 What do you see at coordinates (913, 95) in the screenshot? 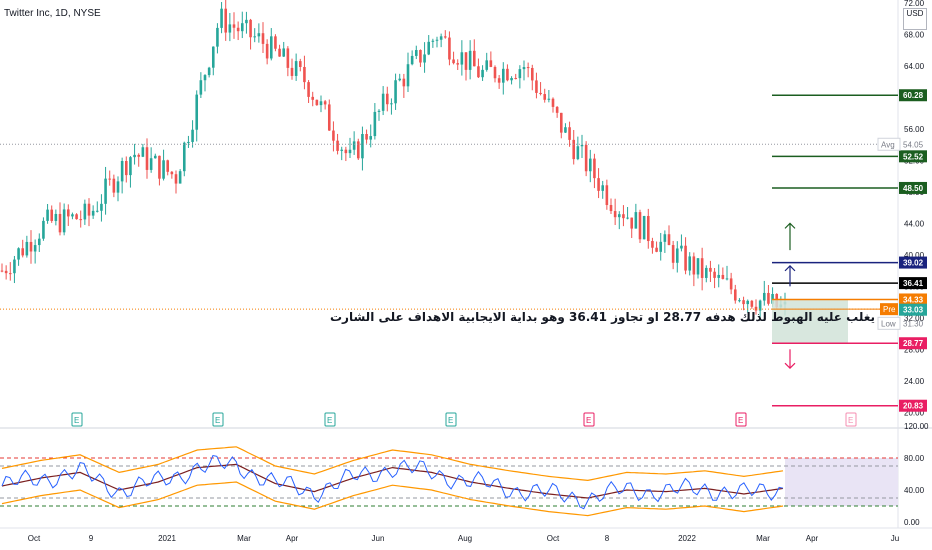
I see `level-label: 60.28` at bounding box center [913, 95].